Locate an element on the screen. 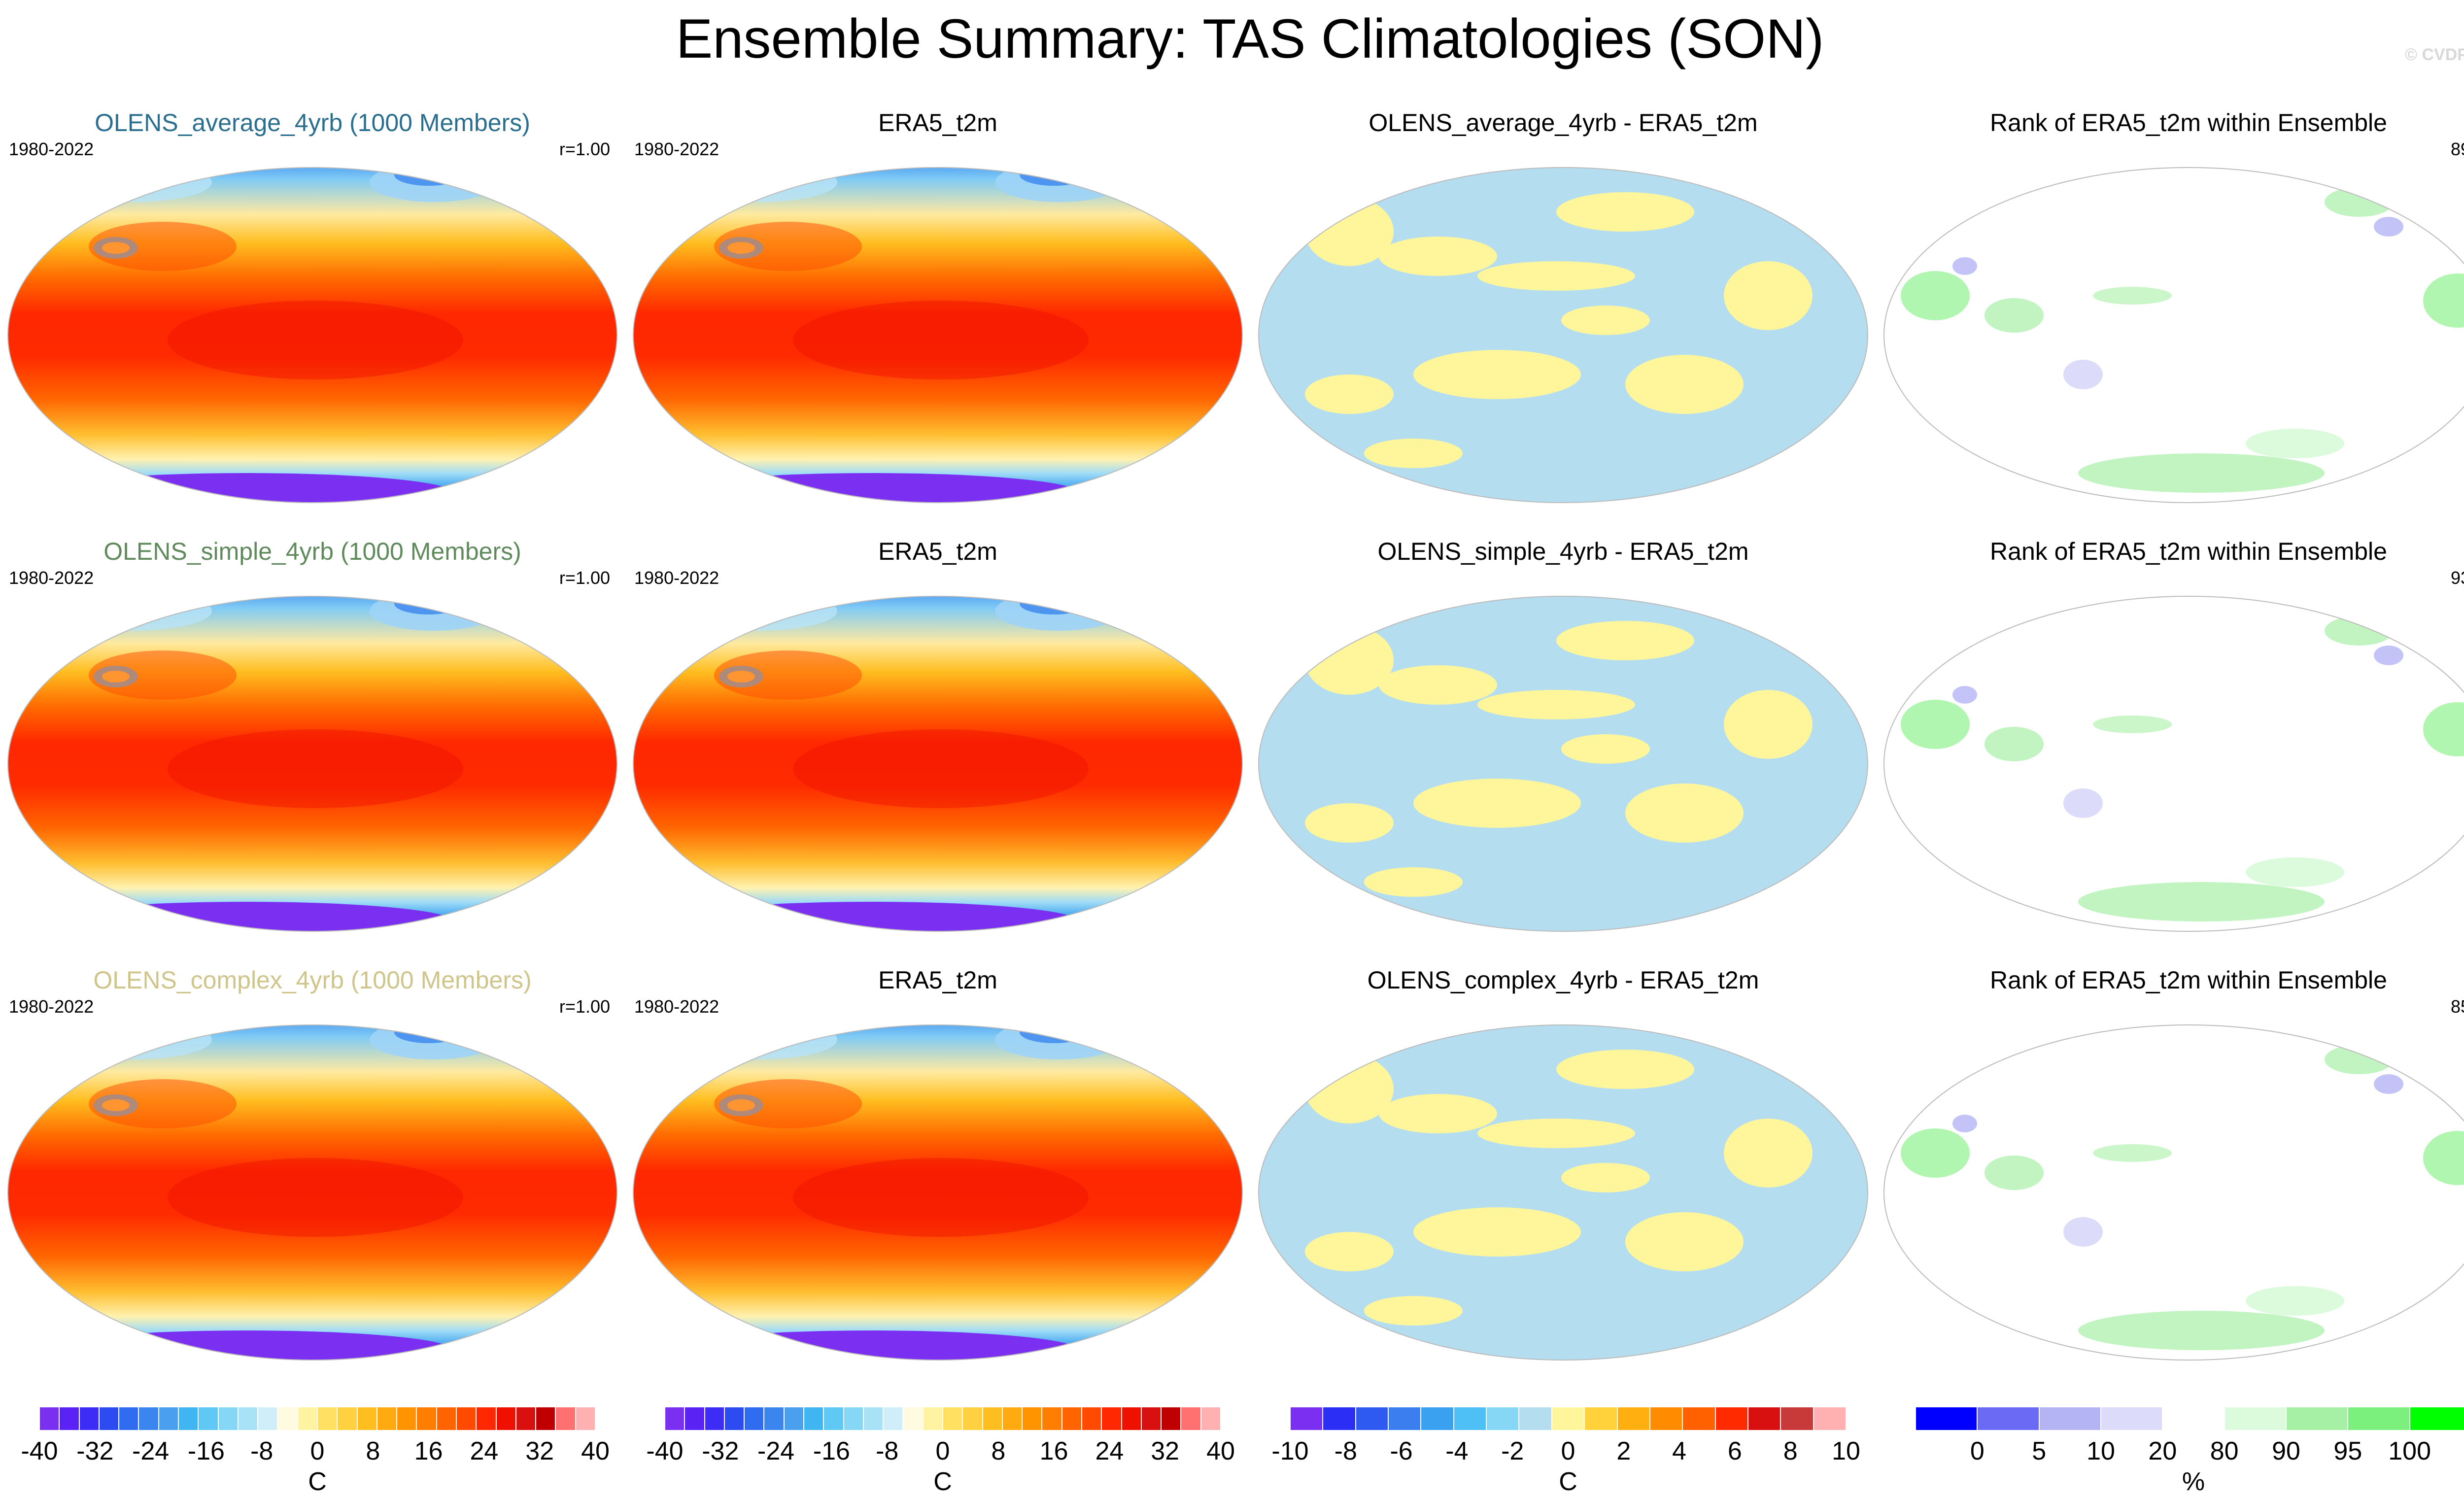  difference-panel: OLENS_complex_4yrb - ERA5_t2m is located at coordinates (1563, 1180).